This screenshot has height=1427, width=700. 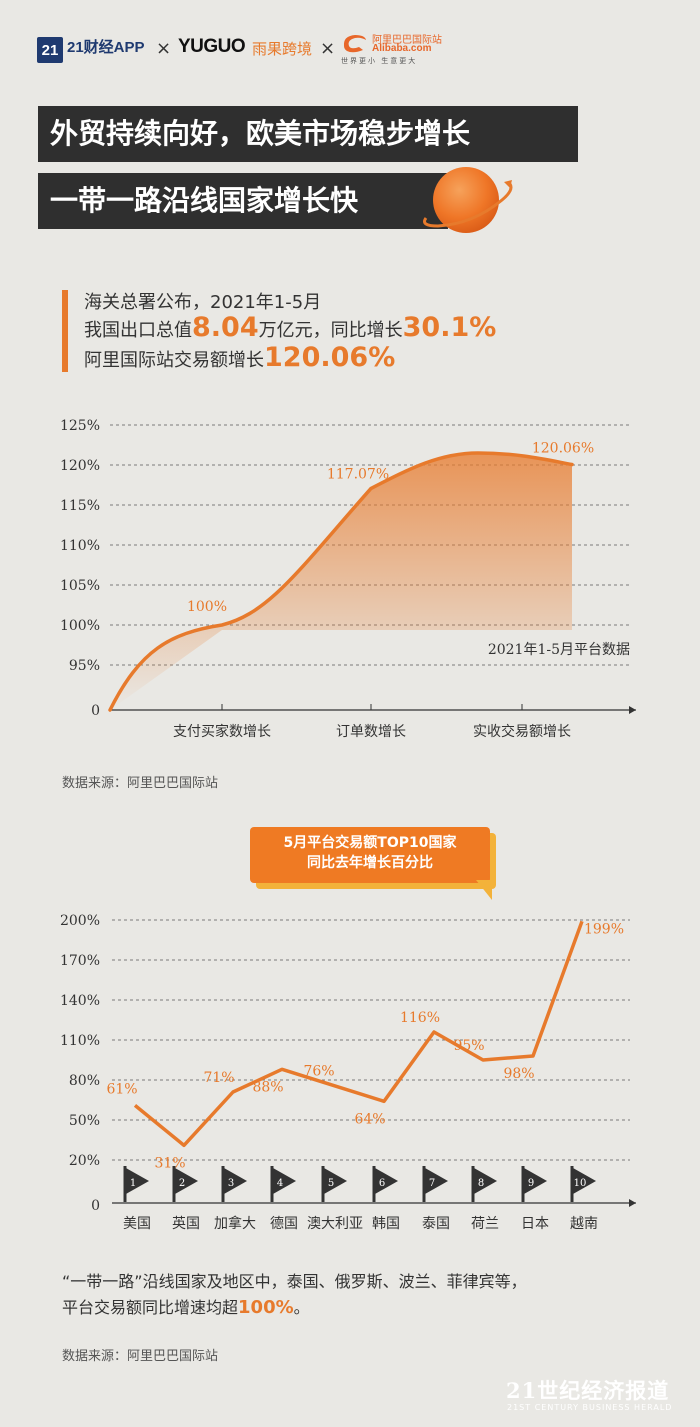 I want to click on chart2-x-category-label: 韩国, so click(x=386, y=1224).